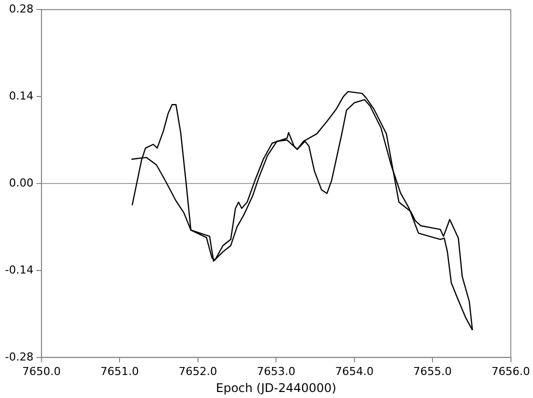  I want to click on x-tick-label: 7654.0, so click(354, 371).